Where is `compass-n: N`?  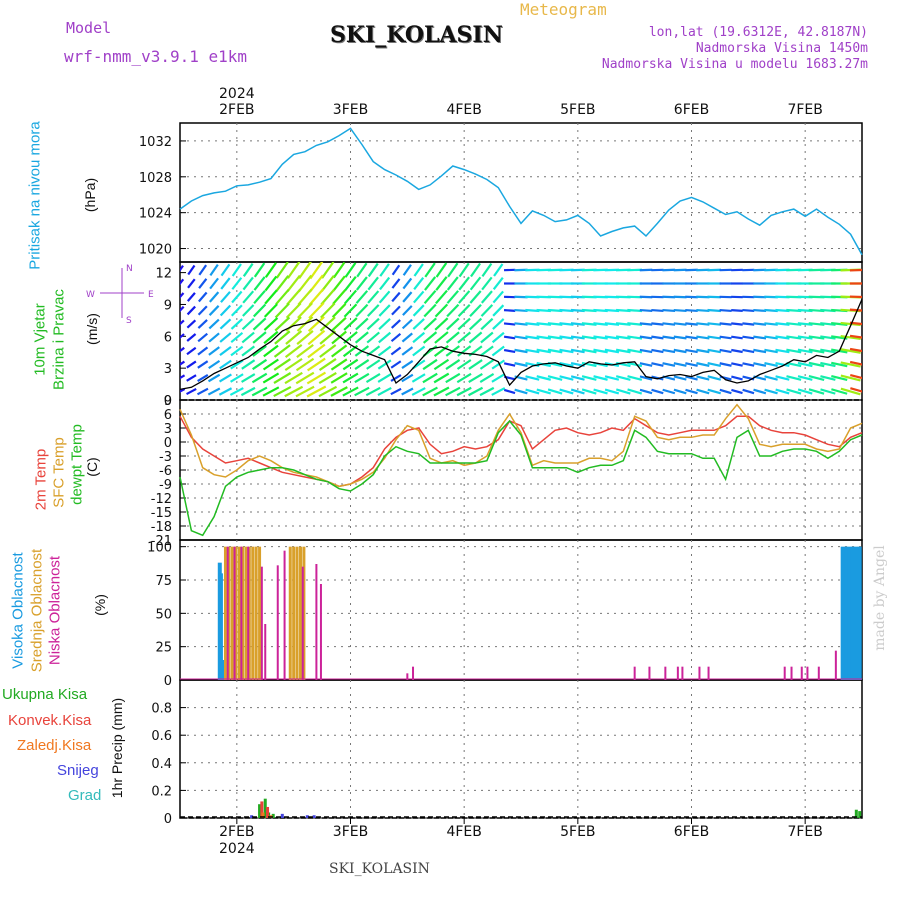
compass-n: N is located at coordinates (129, 269).